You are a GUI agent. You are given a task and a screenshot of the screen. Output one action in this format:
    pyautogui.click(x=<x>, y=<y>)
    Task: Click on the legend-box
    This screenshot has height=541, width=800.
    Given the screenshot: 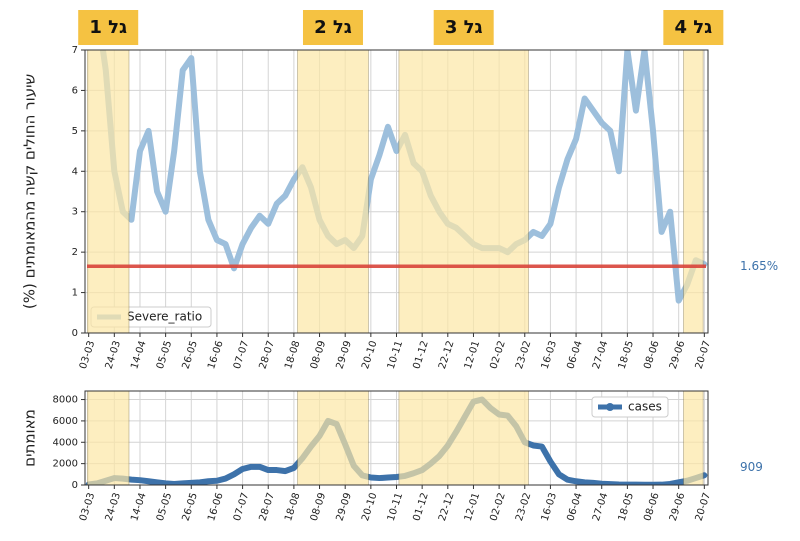 What is the action you would take?
    pyautogui.click(x=630, y=407)
    